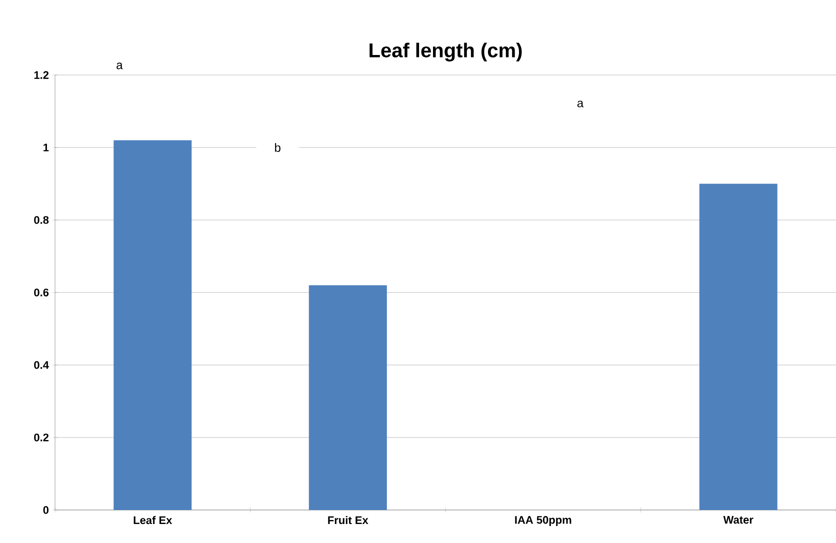  Describe the element at coordinates (153, 520) in the screenshot. I see `x-tick-label: Leaf Ex` at that location.